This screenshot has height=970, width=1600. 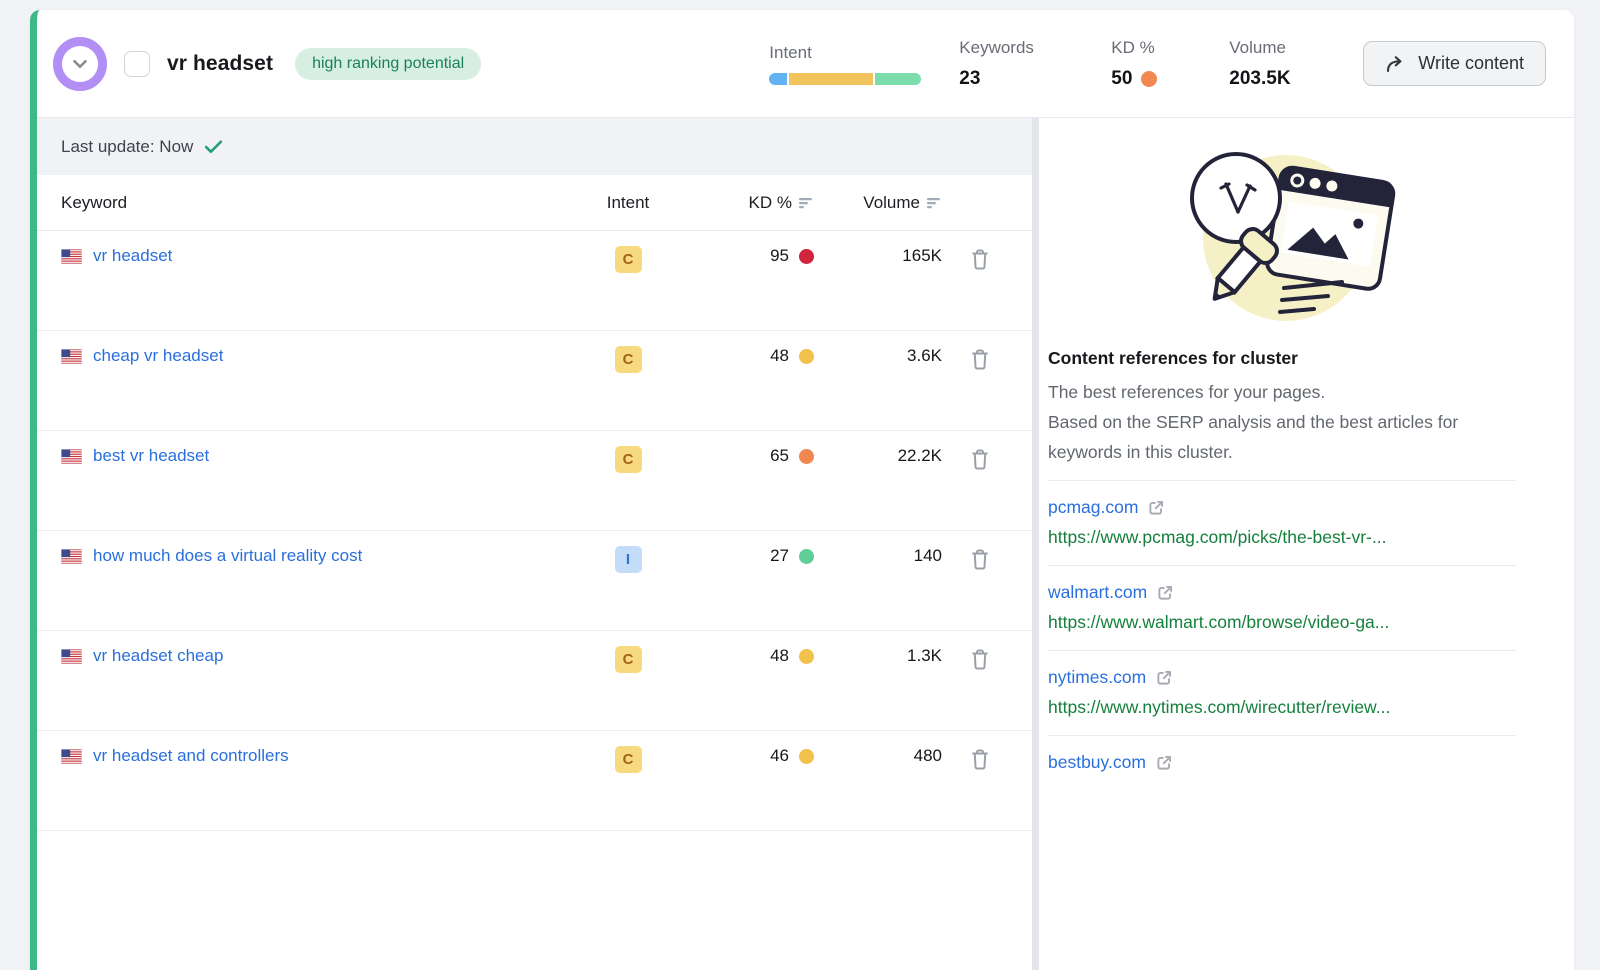 I want to click on intent-distribution-bar, so click(x=845, y=78).